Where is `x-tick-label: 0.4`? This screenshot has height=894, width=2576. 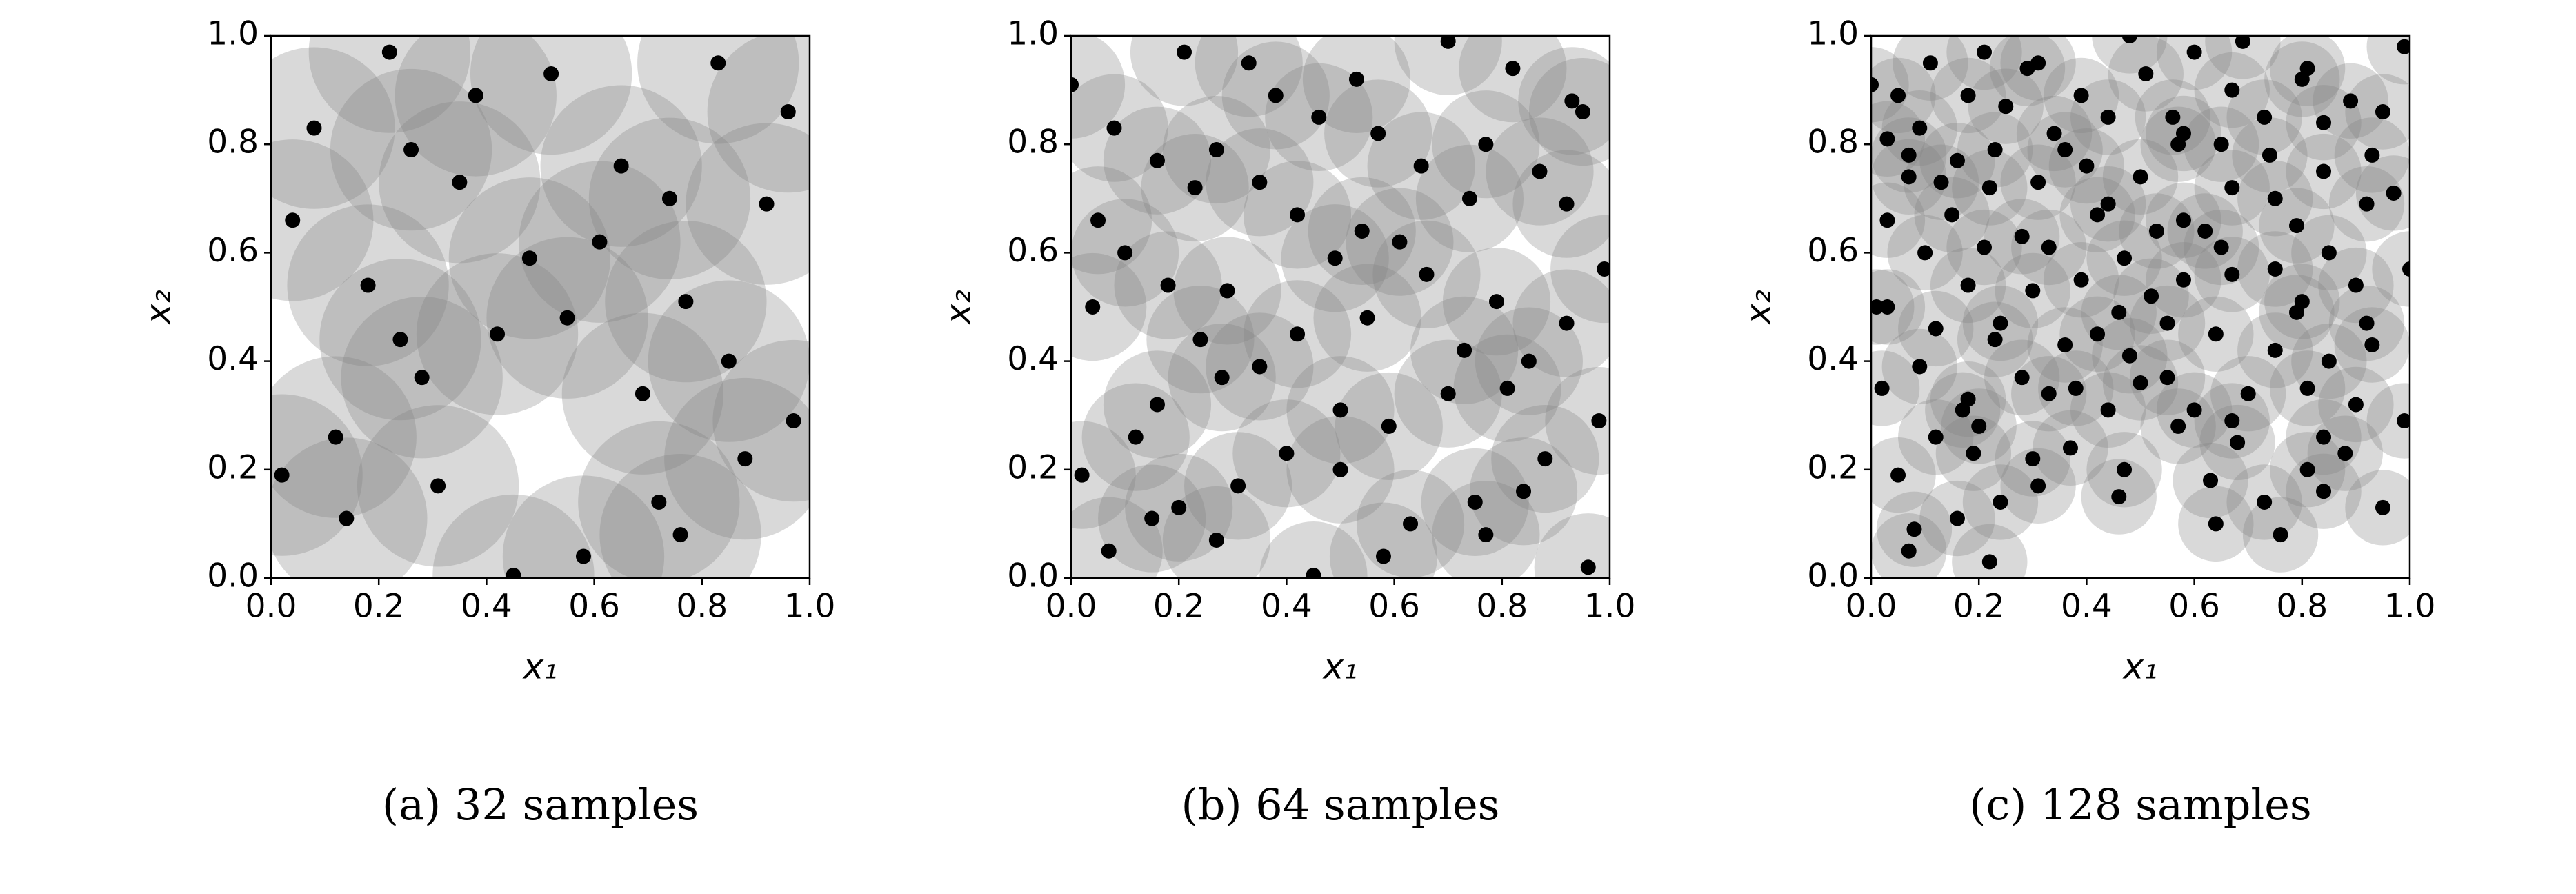 x-tick-label: 0.4 is located at coordinates (486, 607).